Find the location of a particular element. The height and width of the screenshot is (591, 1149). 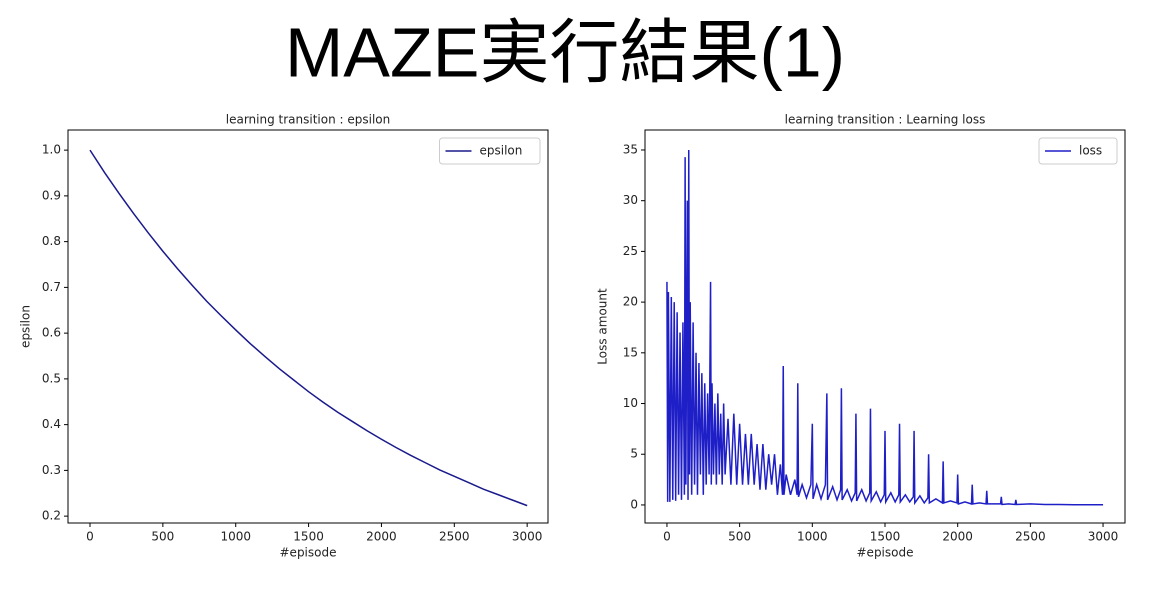

y-tick-label: 30 is located at coordinates (630, 200).